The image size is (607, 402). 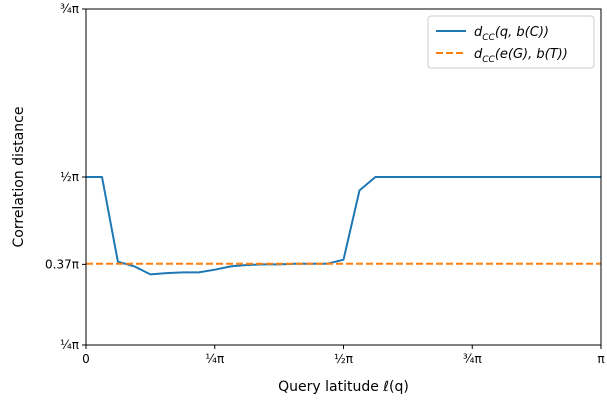 What do you see at coordinates (511, 34) in the screenshot?
I see `legend-entry-1: dCC(q, b(C))` at bounding box center [511, 34].